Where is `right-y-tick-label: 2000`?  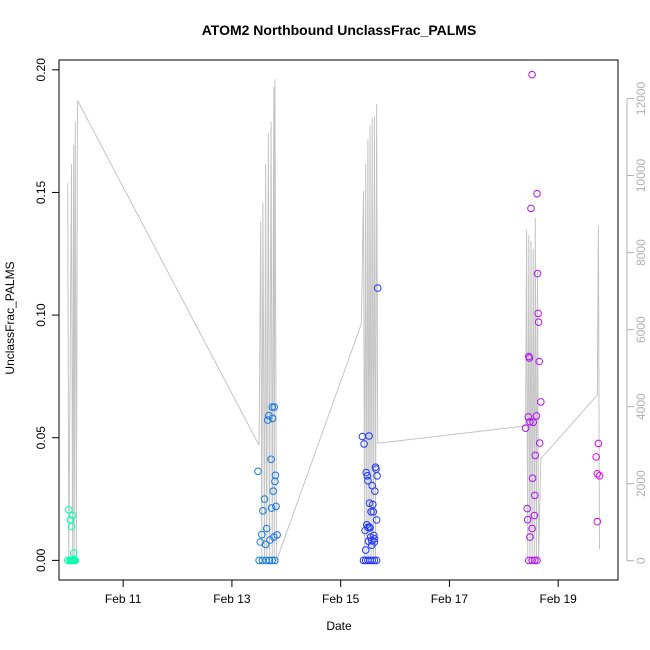 right-y-tick-label: 2000 is located at coordinates (641, 483).